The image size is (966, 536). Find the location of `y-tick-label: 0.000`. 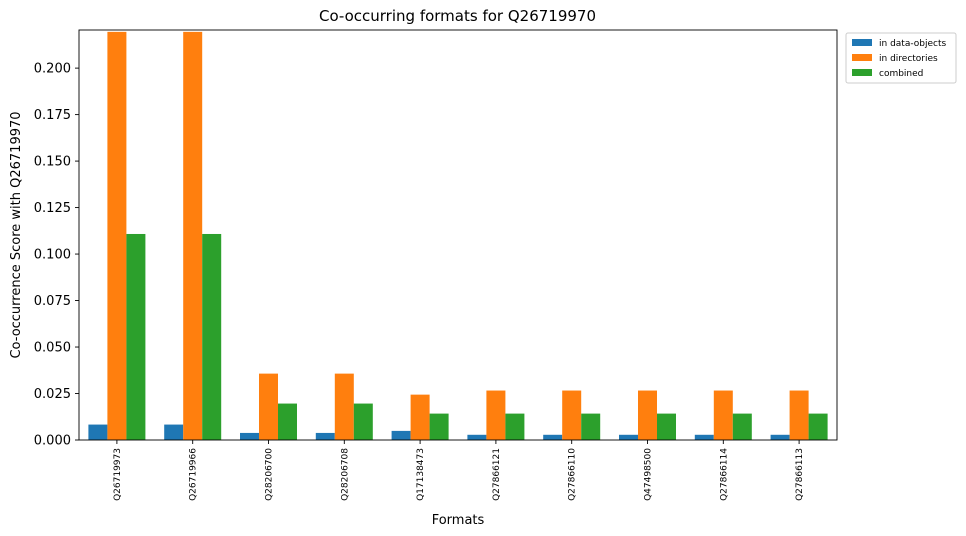

y-tick-label: 0.000 is located at coordinates (52, 441).